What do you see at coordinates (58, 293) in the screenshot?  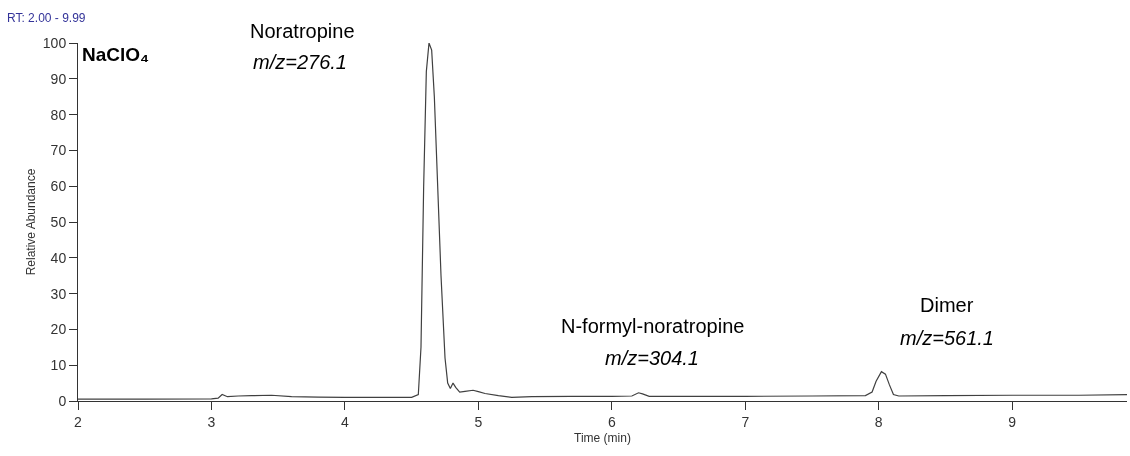 I see `y-tick-label: 30` at bounding box center [58, 293].